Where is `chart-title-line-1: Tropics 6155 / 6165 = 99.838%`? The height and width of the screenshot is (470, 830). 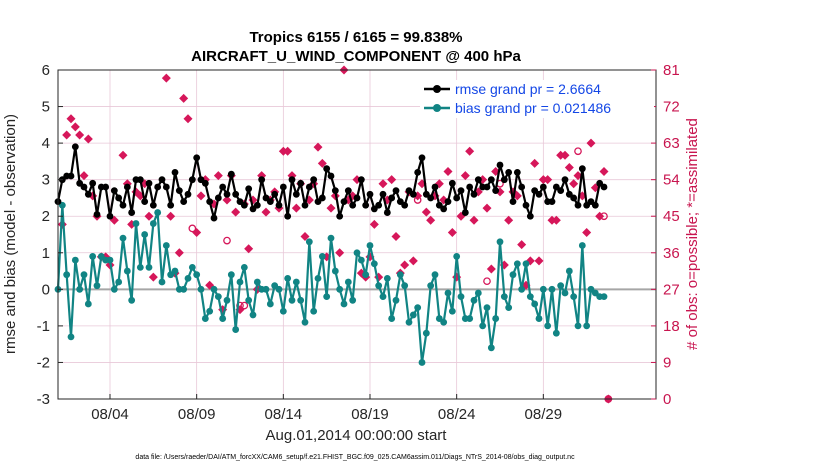 chart-title-line-1: Tropics 6155 / 6165 = 99.838% is located at coordinates (355, 37).